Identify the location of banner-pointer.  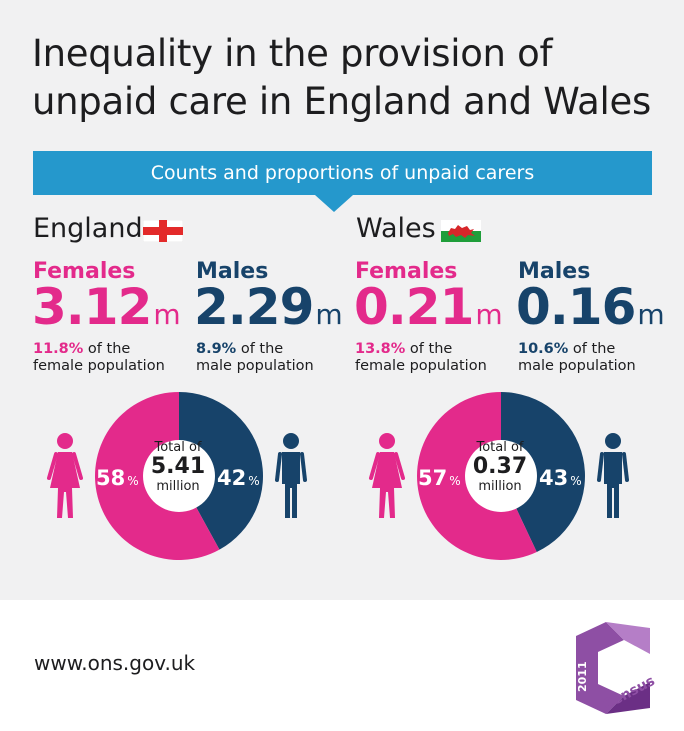
(334, 203).